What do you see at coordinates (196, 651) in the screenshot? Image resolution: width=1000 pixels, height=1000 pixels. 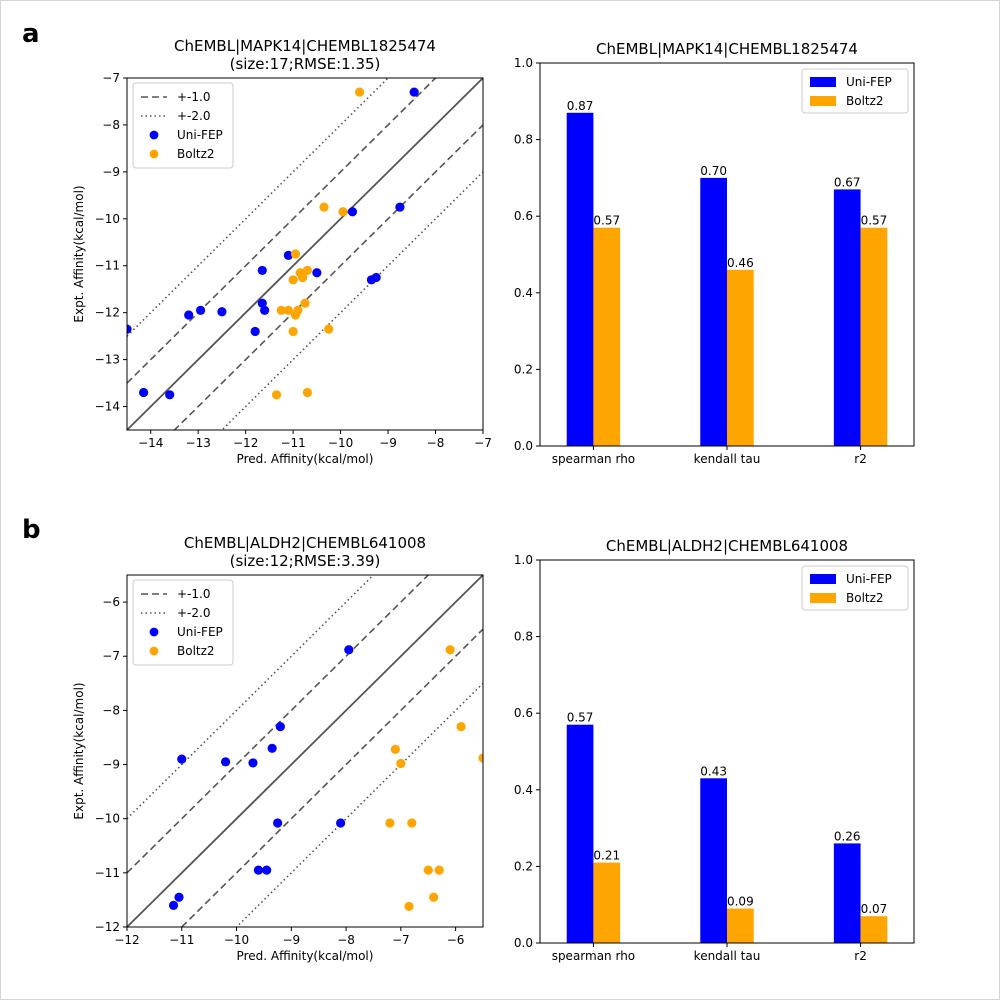 I see `legend-label: Boltz2` at bounding box center [196, 651].